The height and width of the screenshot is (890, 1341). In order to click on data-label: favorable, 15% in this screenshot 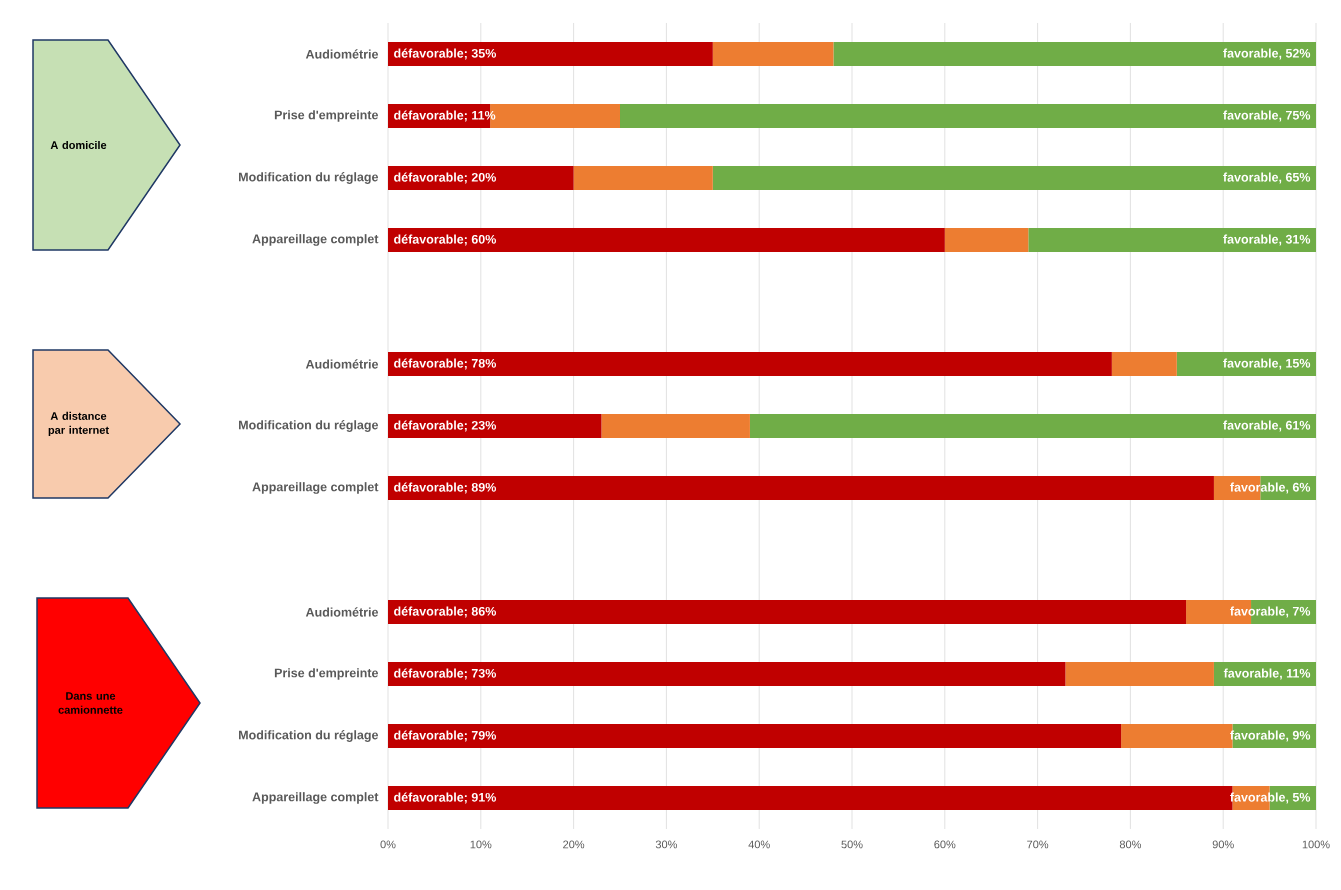, I will do `click(1267, 364)`.